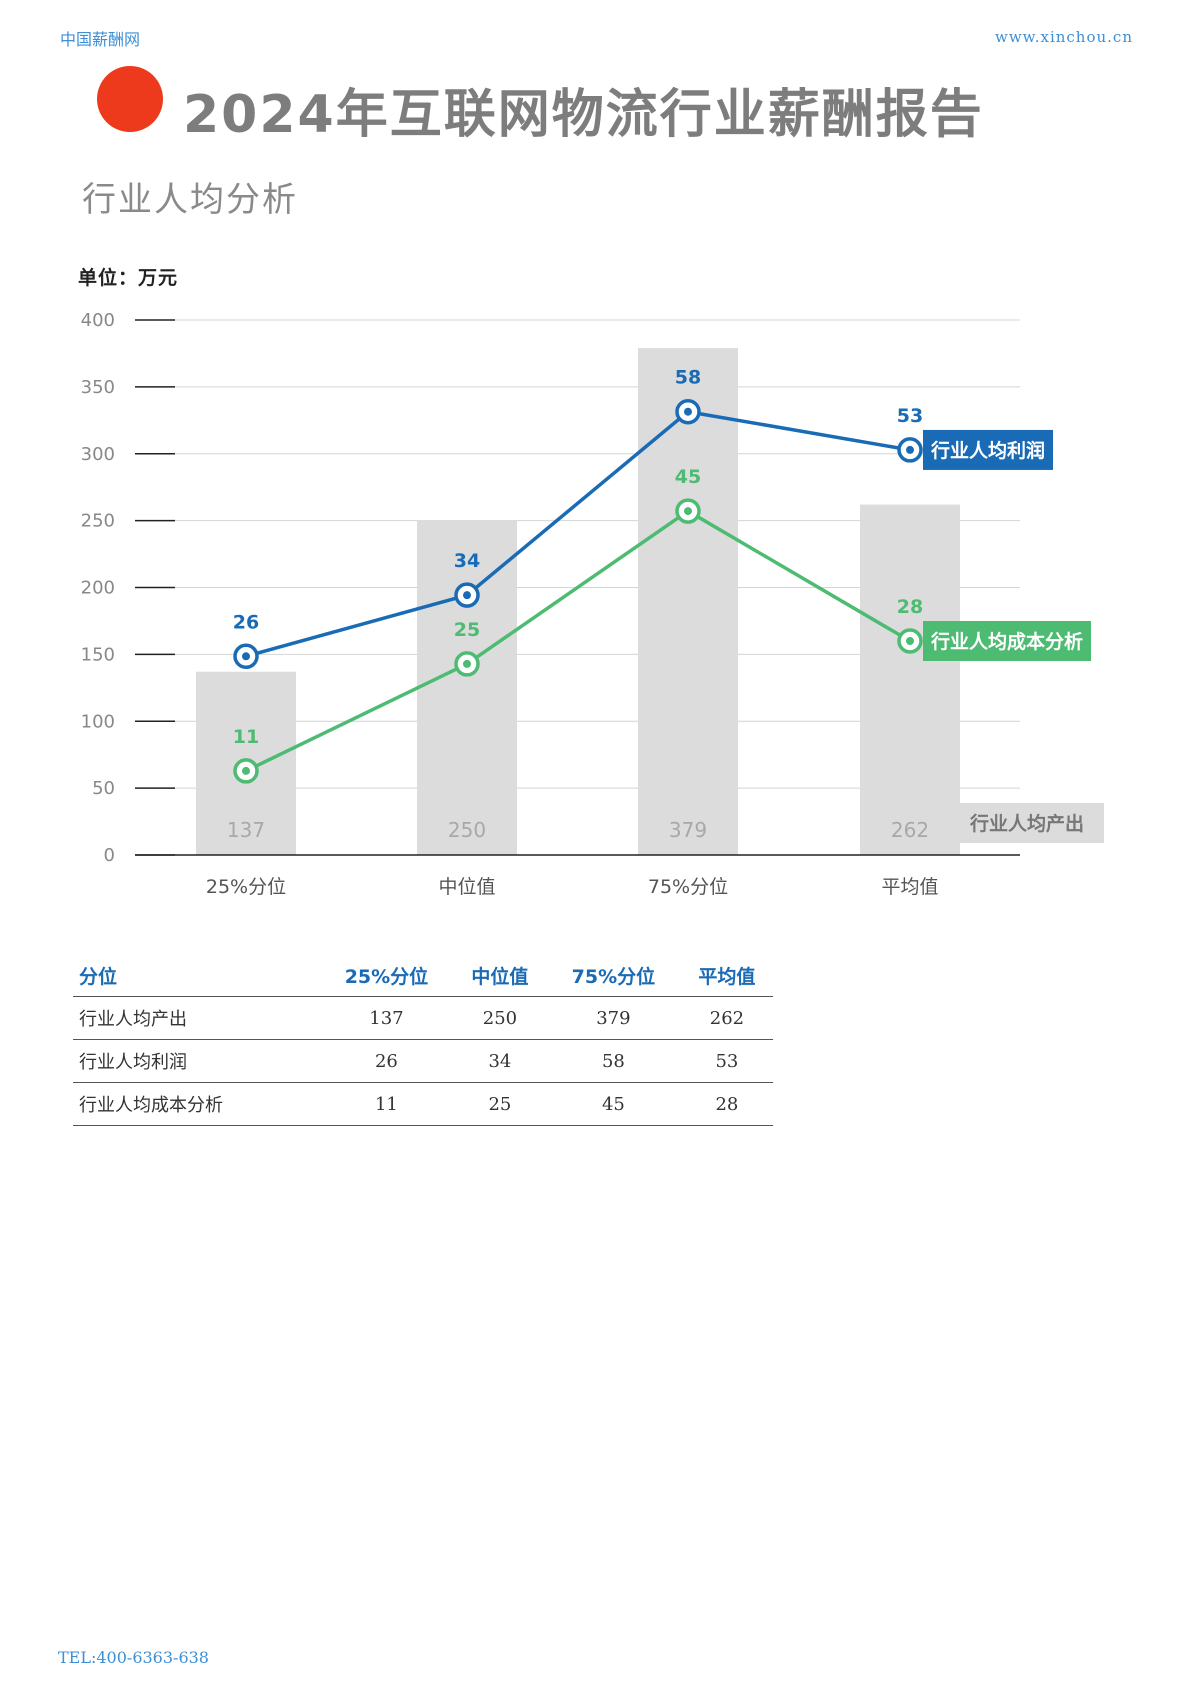 The width and height of the screenshot is (1191, 1684). I want to click on x-axis: 25%分位 中位值 75%分位 平均值, so click(577, 876).